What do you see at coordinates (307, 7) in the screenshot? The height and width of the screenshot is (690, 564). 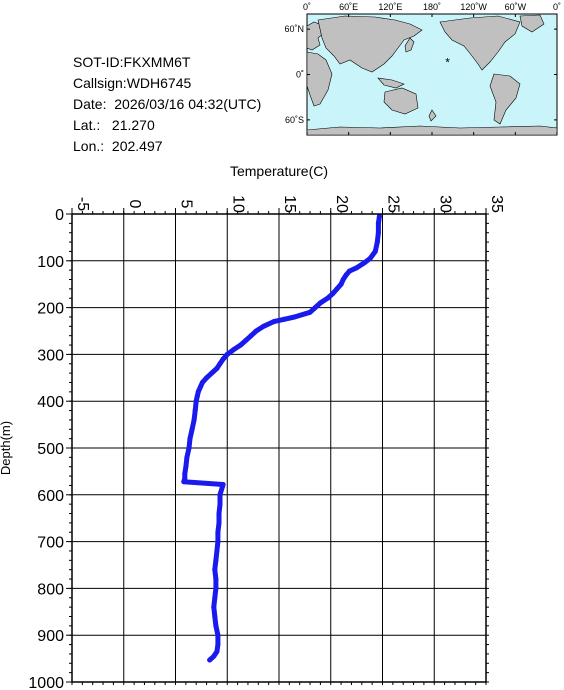 I see `map-lon-label: 0˚` at bounding box center [307, 7].